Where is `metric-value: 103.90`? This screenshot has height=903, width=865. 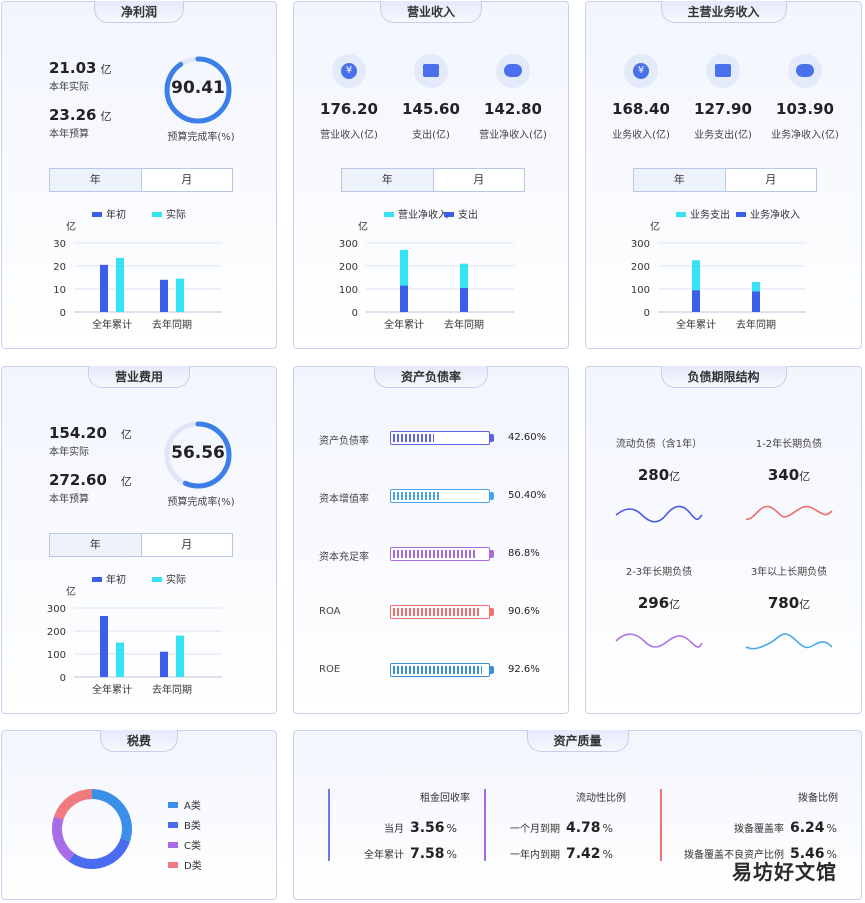 metric-value: 103.90 is located at coordinates (805, 109).